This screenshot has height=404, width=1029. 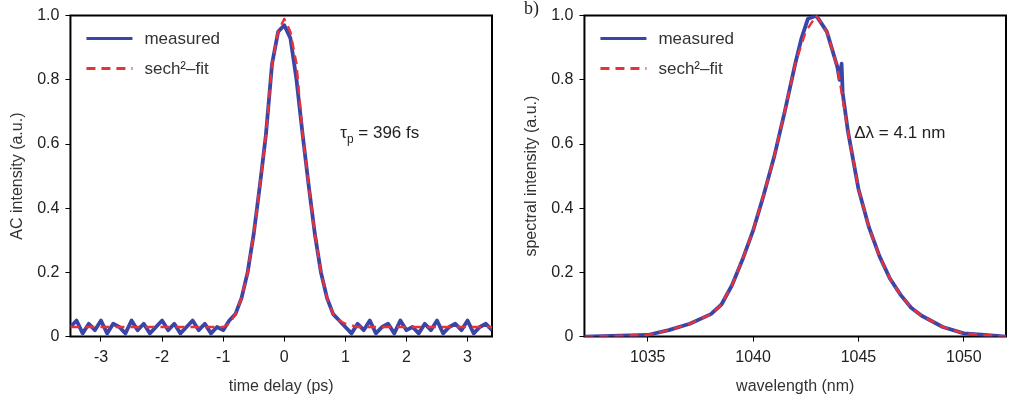 I want to click on x-tick-label: 1, so click(x=345, y=356).